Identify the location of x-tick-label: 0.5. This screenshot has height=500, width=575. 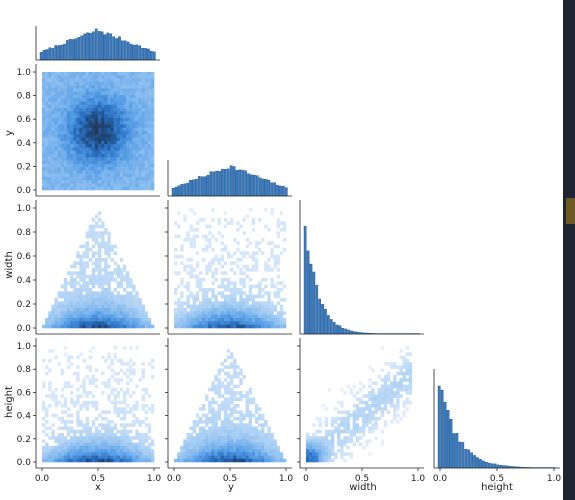
(497, 479).